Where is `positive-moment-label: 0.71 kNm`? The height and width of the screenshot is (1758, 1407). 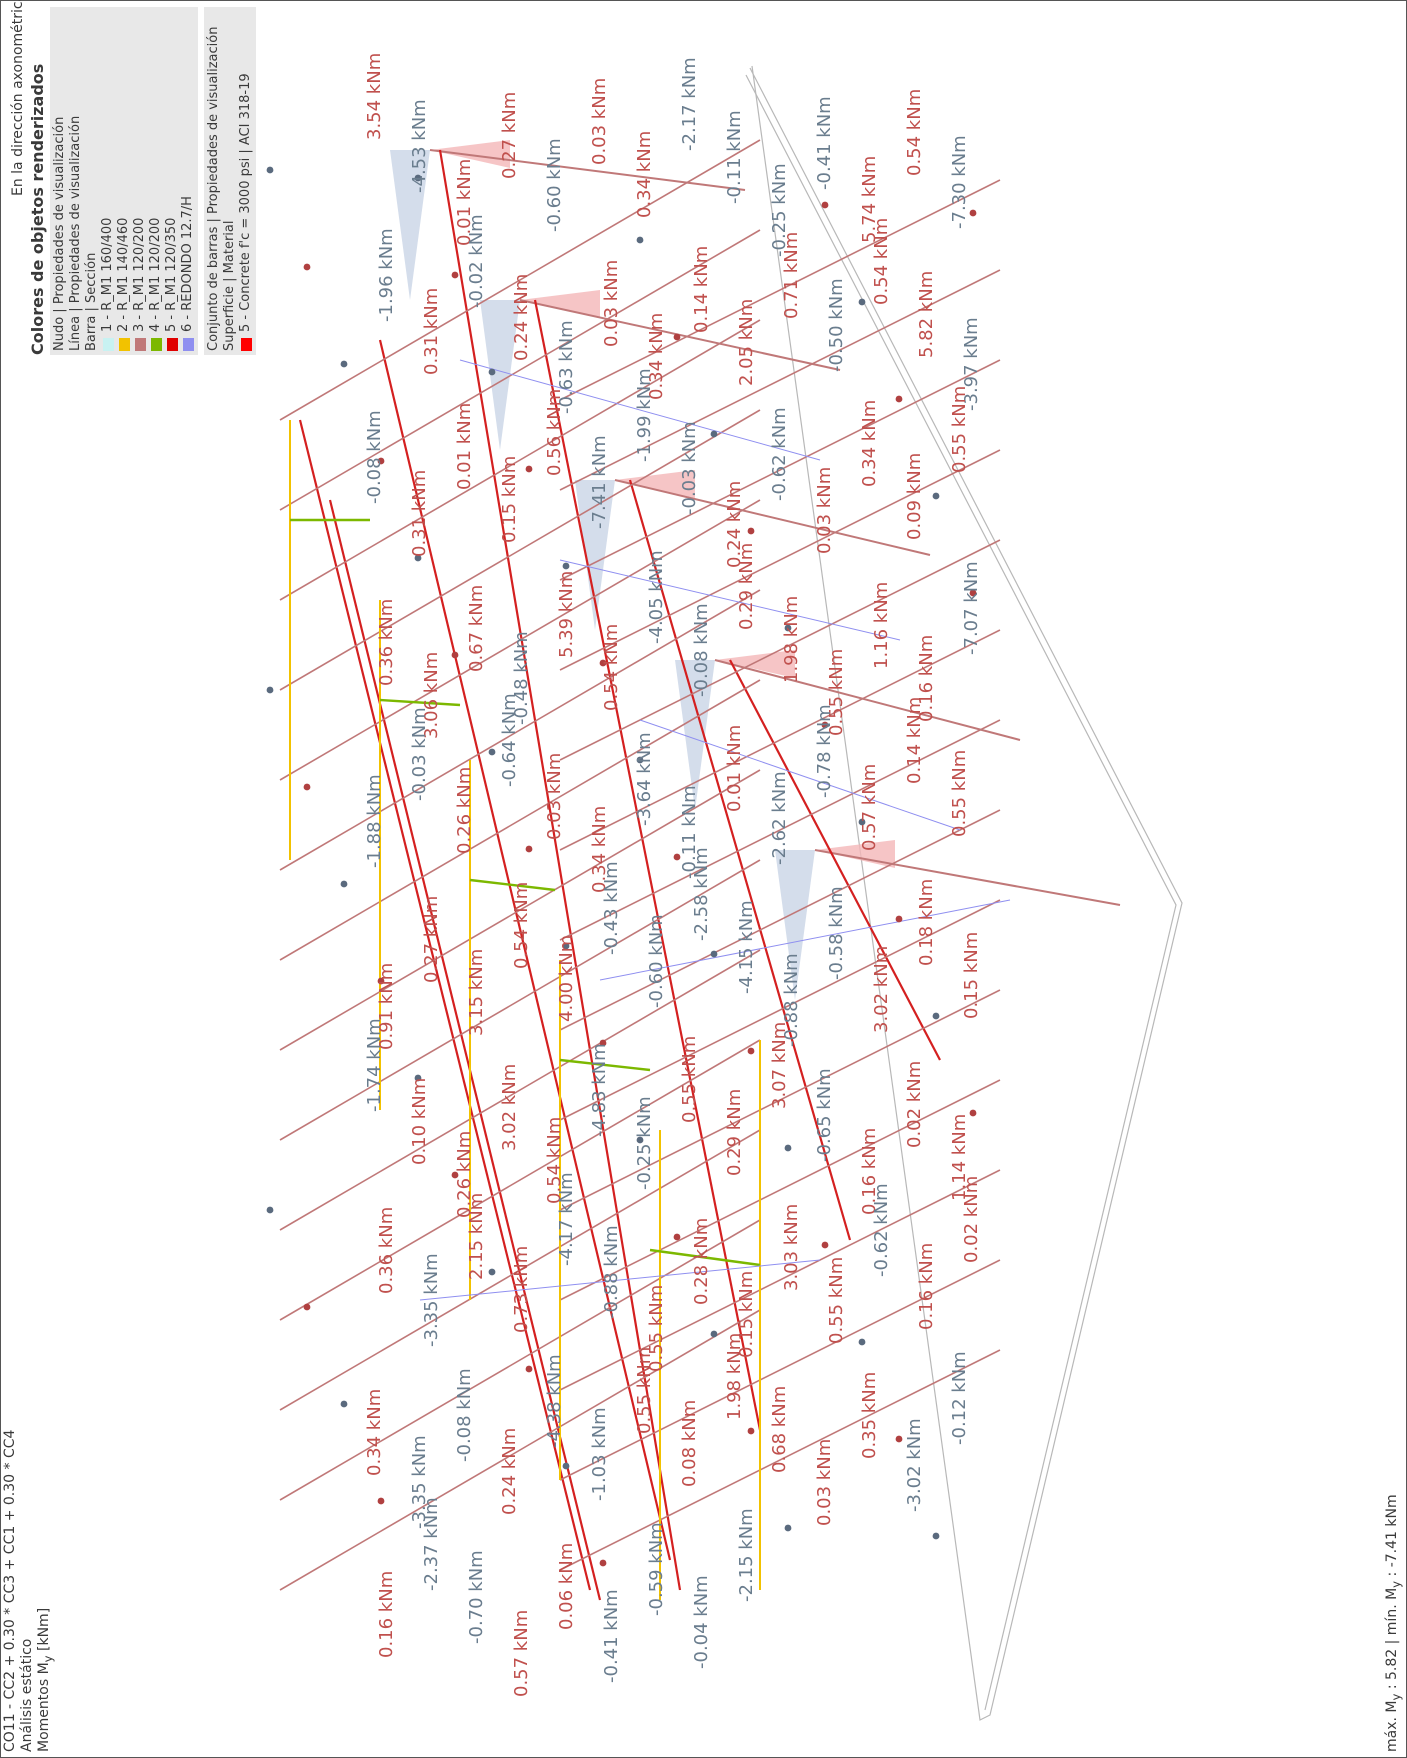 positive-moment-label: 0.71 kNm is located at coordinates (791, 275).